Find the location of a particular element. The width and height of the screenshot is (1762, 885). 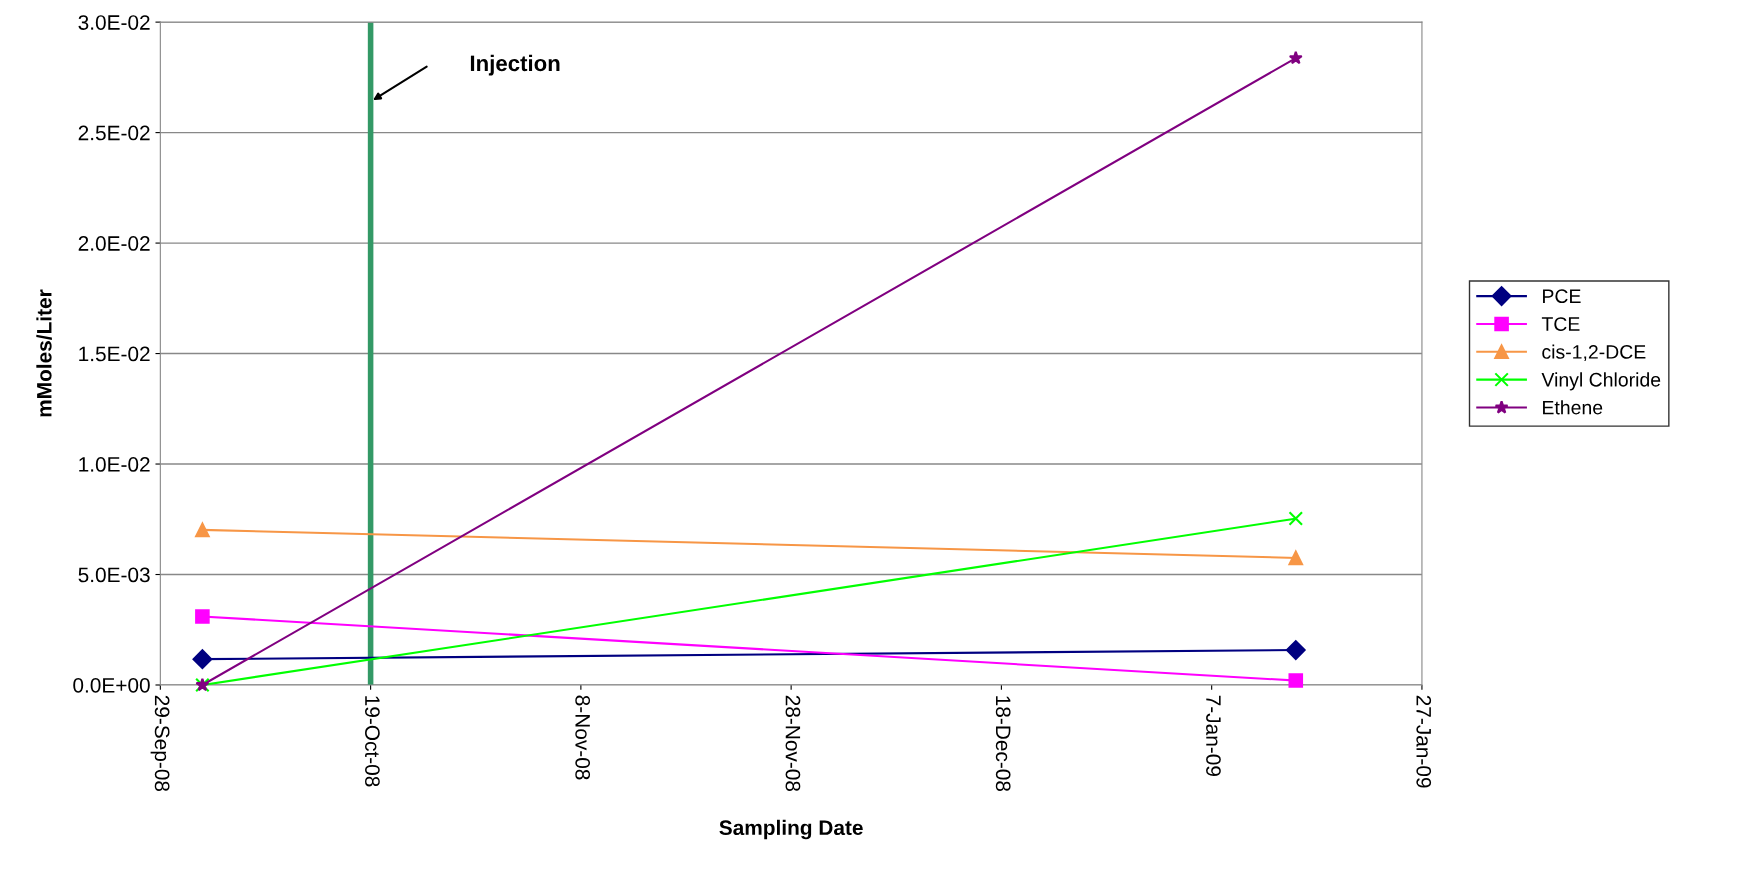

legend-label: cis-1,2-DCE is located at coordinates (1594, 353).